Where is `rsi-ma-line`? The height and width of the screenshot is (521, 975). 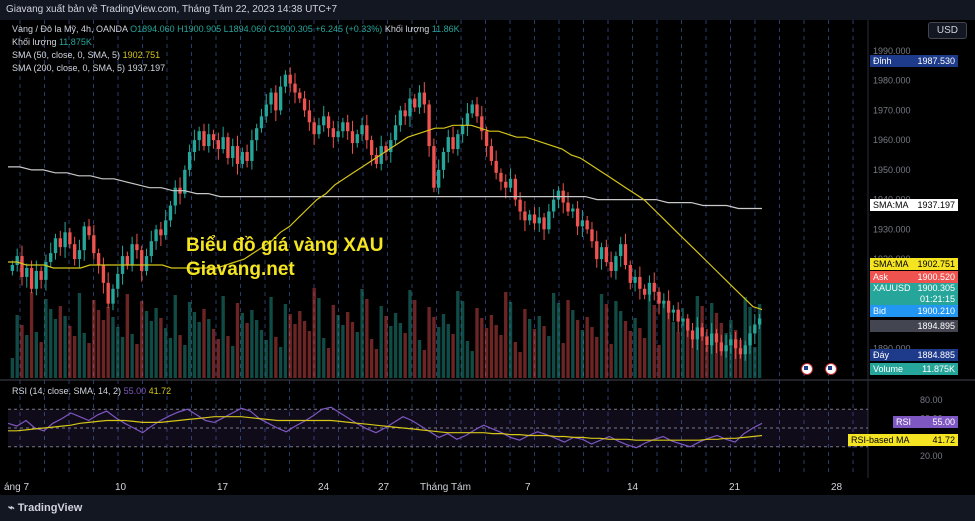
rsi-ma-line is located at coordinates (385, 428).